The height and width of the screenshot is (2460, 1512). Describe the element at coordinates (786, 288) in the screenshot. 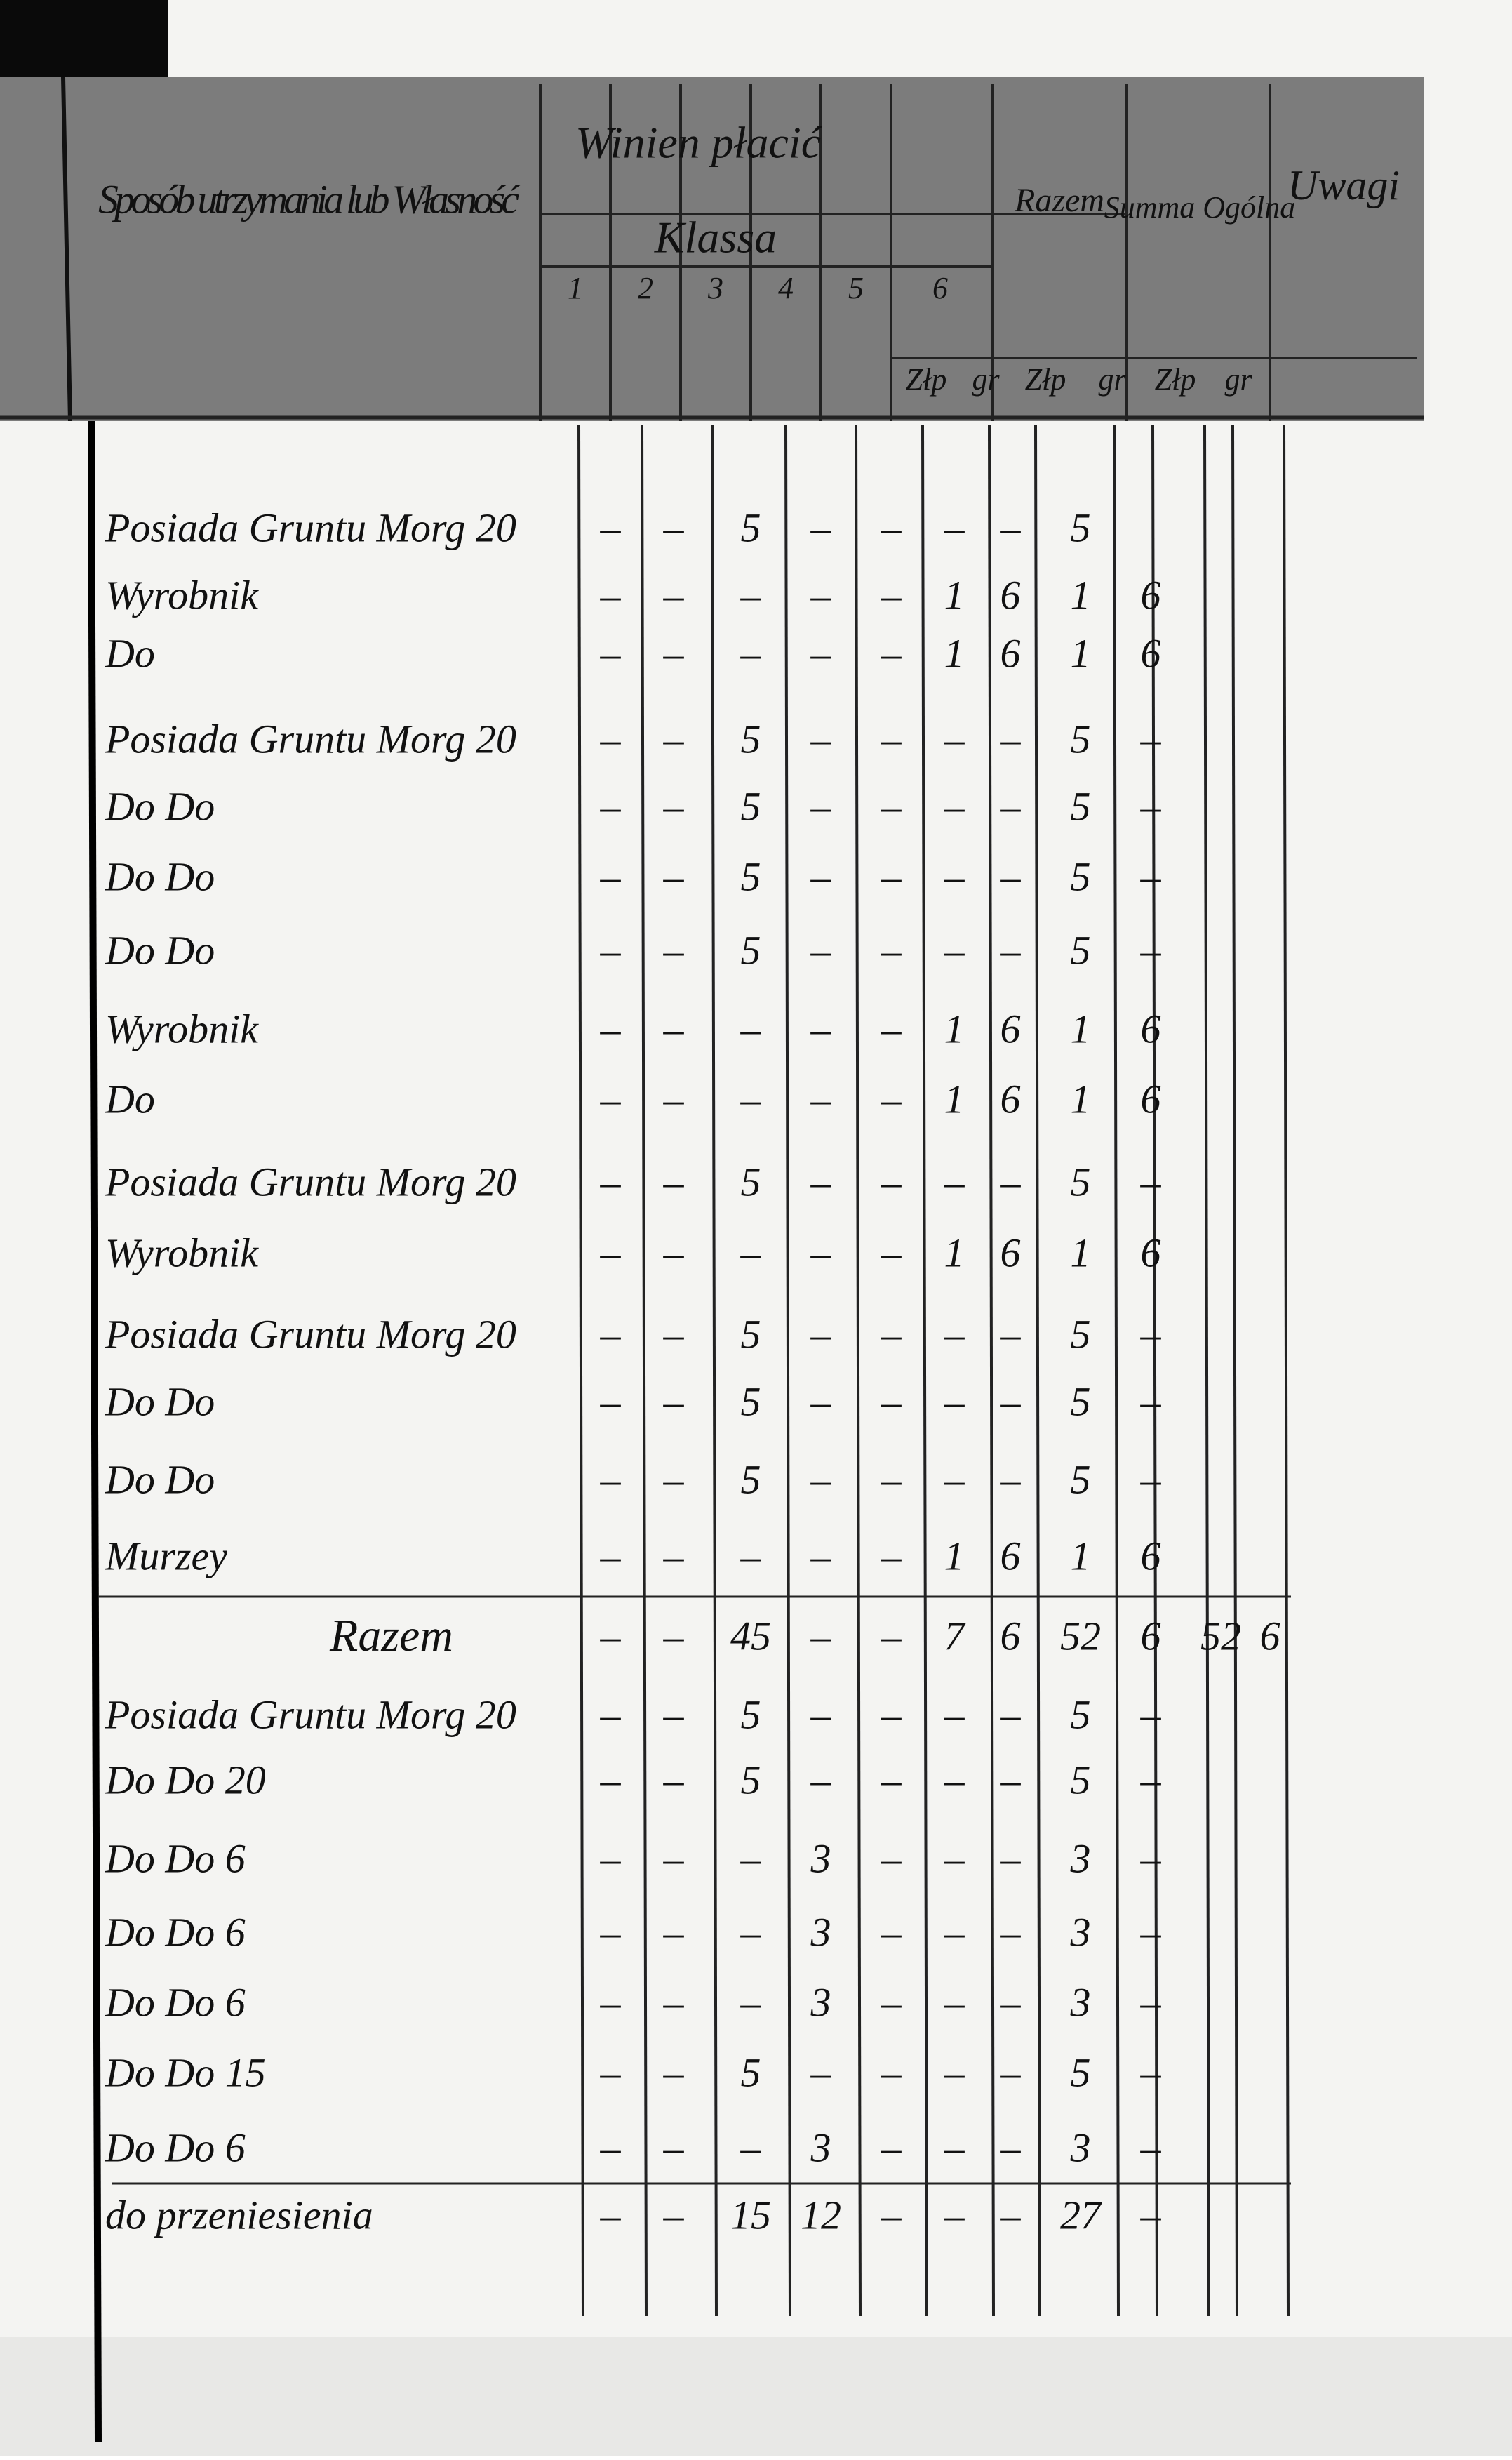

I see `class-number: 4` at that location.